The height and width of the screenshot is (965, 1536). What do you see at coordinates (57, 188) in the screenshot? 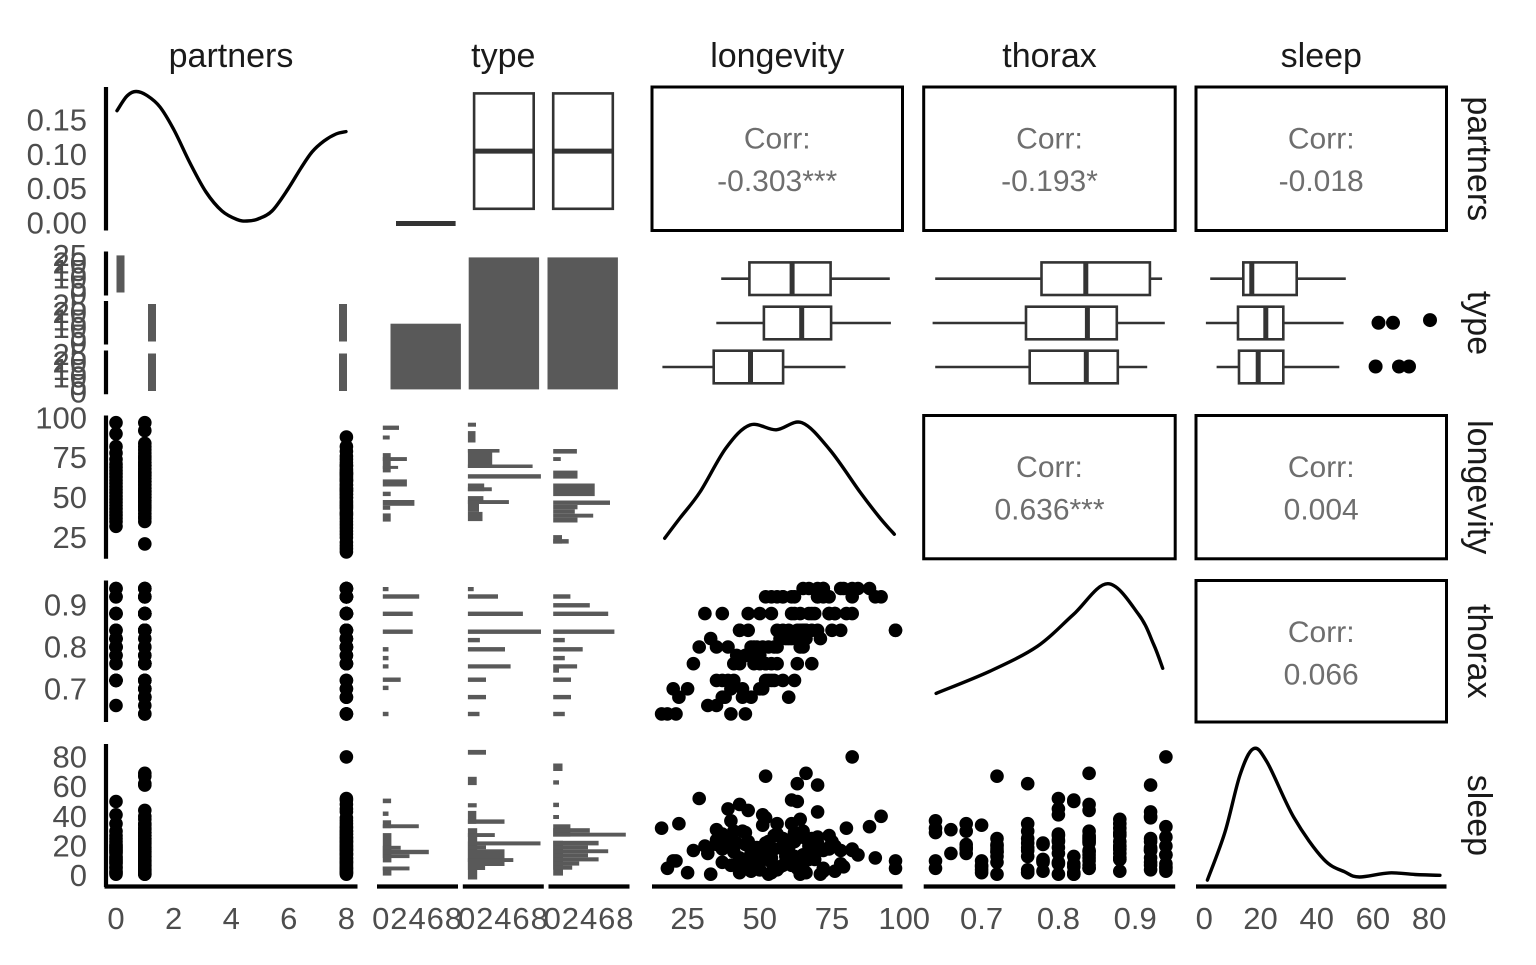
I see `svg-text: 0.05` at bounding box center [57, 188].